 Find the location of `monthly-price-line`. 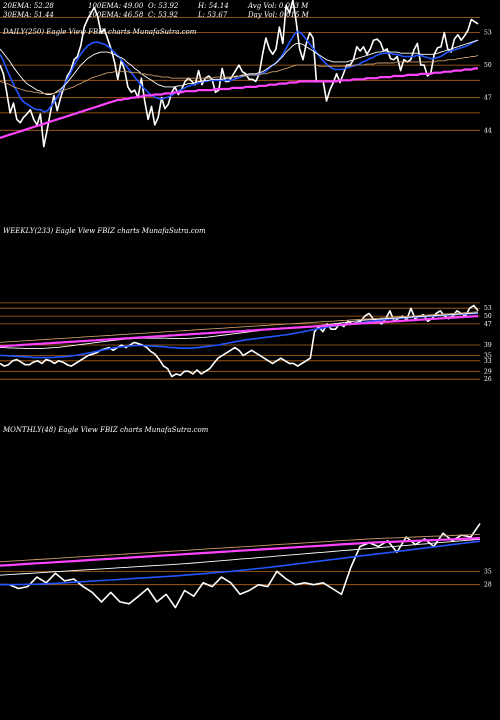

monthly-price-line is located at coordinates (240, 566).